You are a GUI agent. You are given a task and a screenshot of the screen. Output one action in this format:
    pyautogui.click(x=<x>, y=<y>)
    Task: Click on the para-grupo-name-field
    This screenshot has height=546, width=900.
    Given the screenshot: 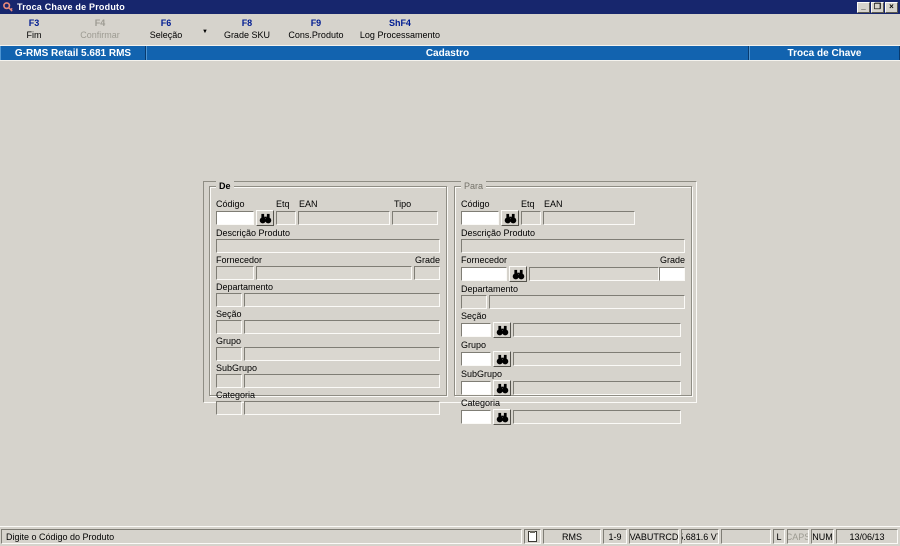 What is the action you would take?
    pyautogui.click(x=597, y=359)
    